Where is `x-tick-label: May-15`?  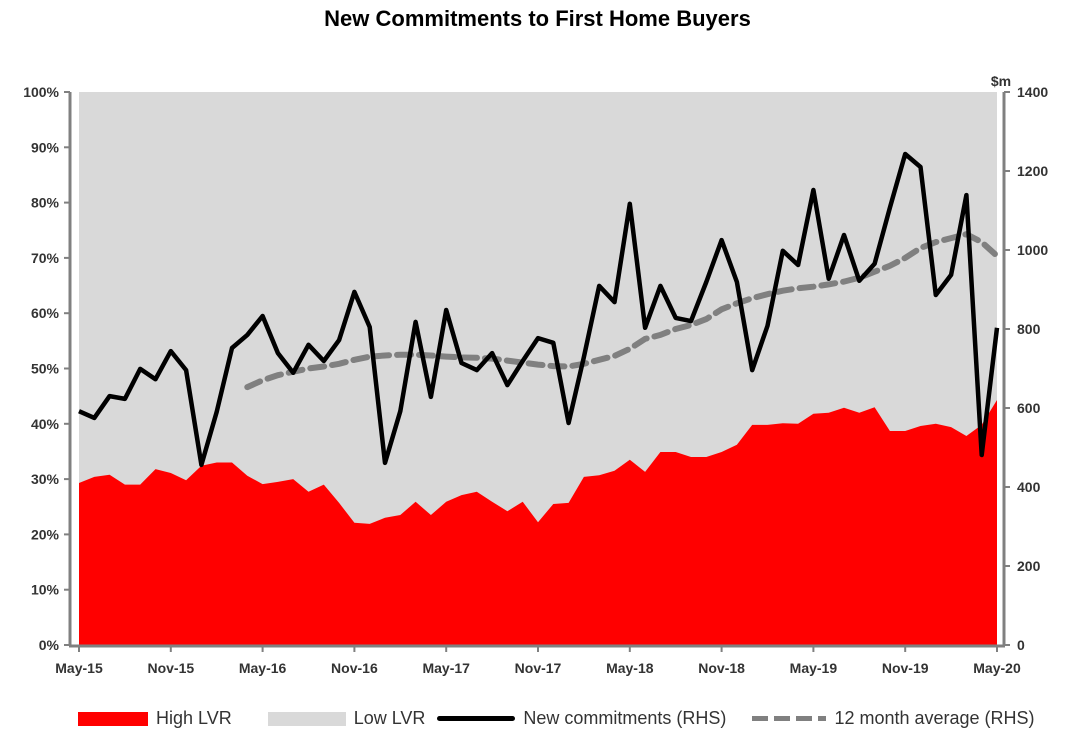
x-tick-label: May-15 is located at coordinates (79, 668).